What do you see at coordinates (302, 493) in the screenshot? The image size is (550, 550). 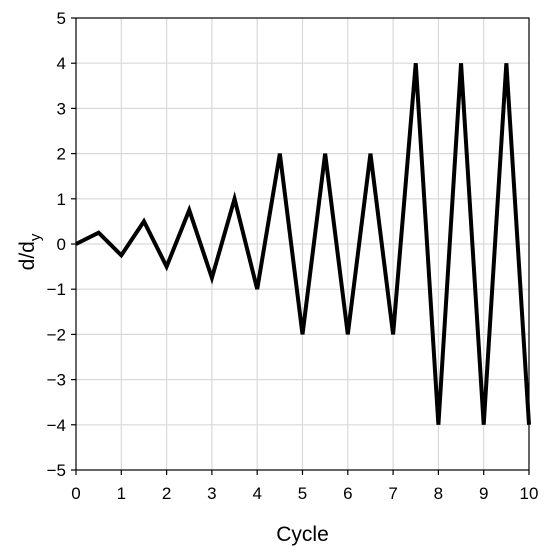 I see `x-tick-label: 5` at bounding box center [302, 493].